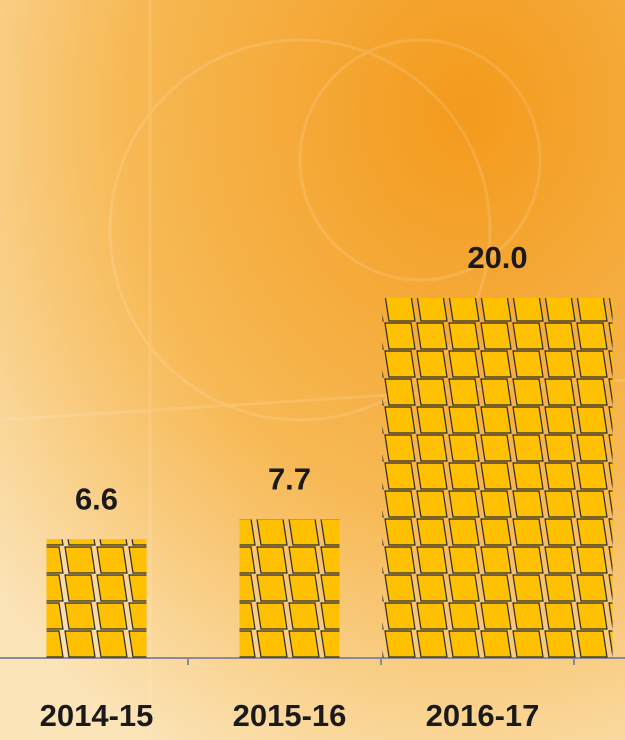 The width and height of the screenshot is (625, 740). What do you see at coordinates (497, 257) in the screenshot?
I see `value-label: 20.0` at bounding box center [497, 257].